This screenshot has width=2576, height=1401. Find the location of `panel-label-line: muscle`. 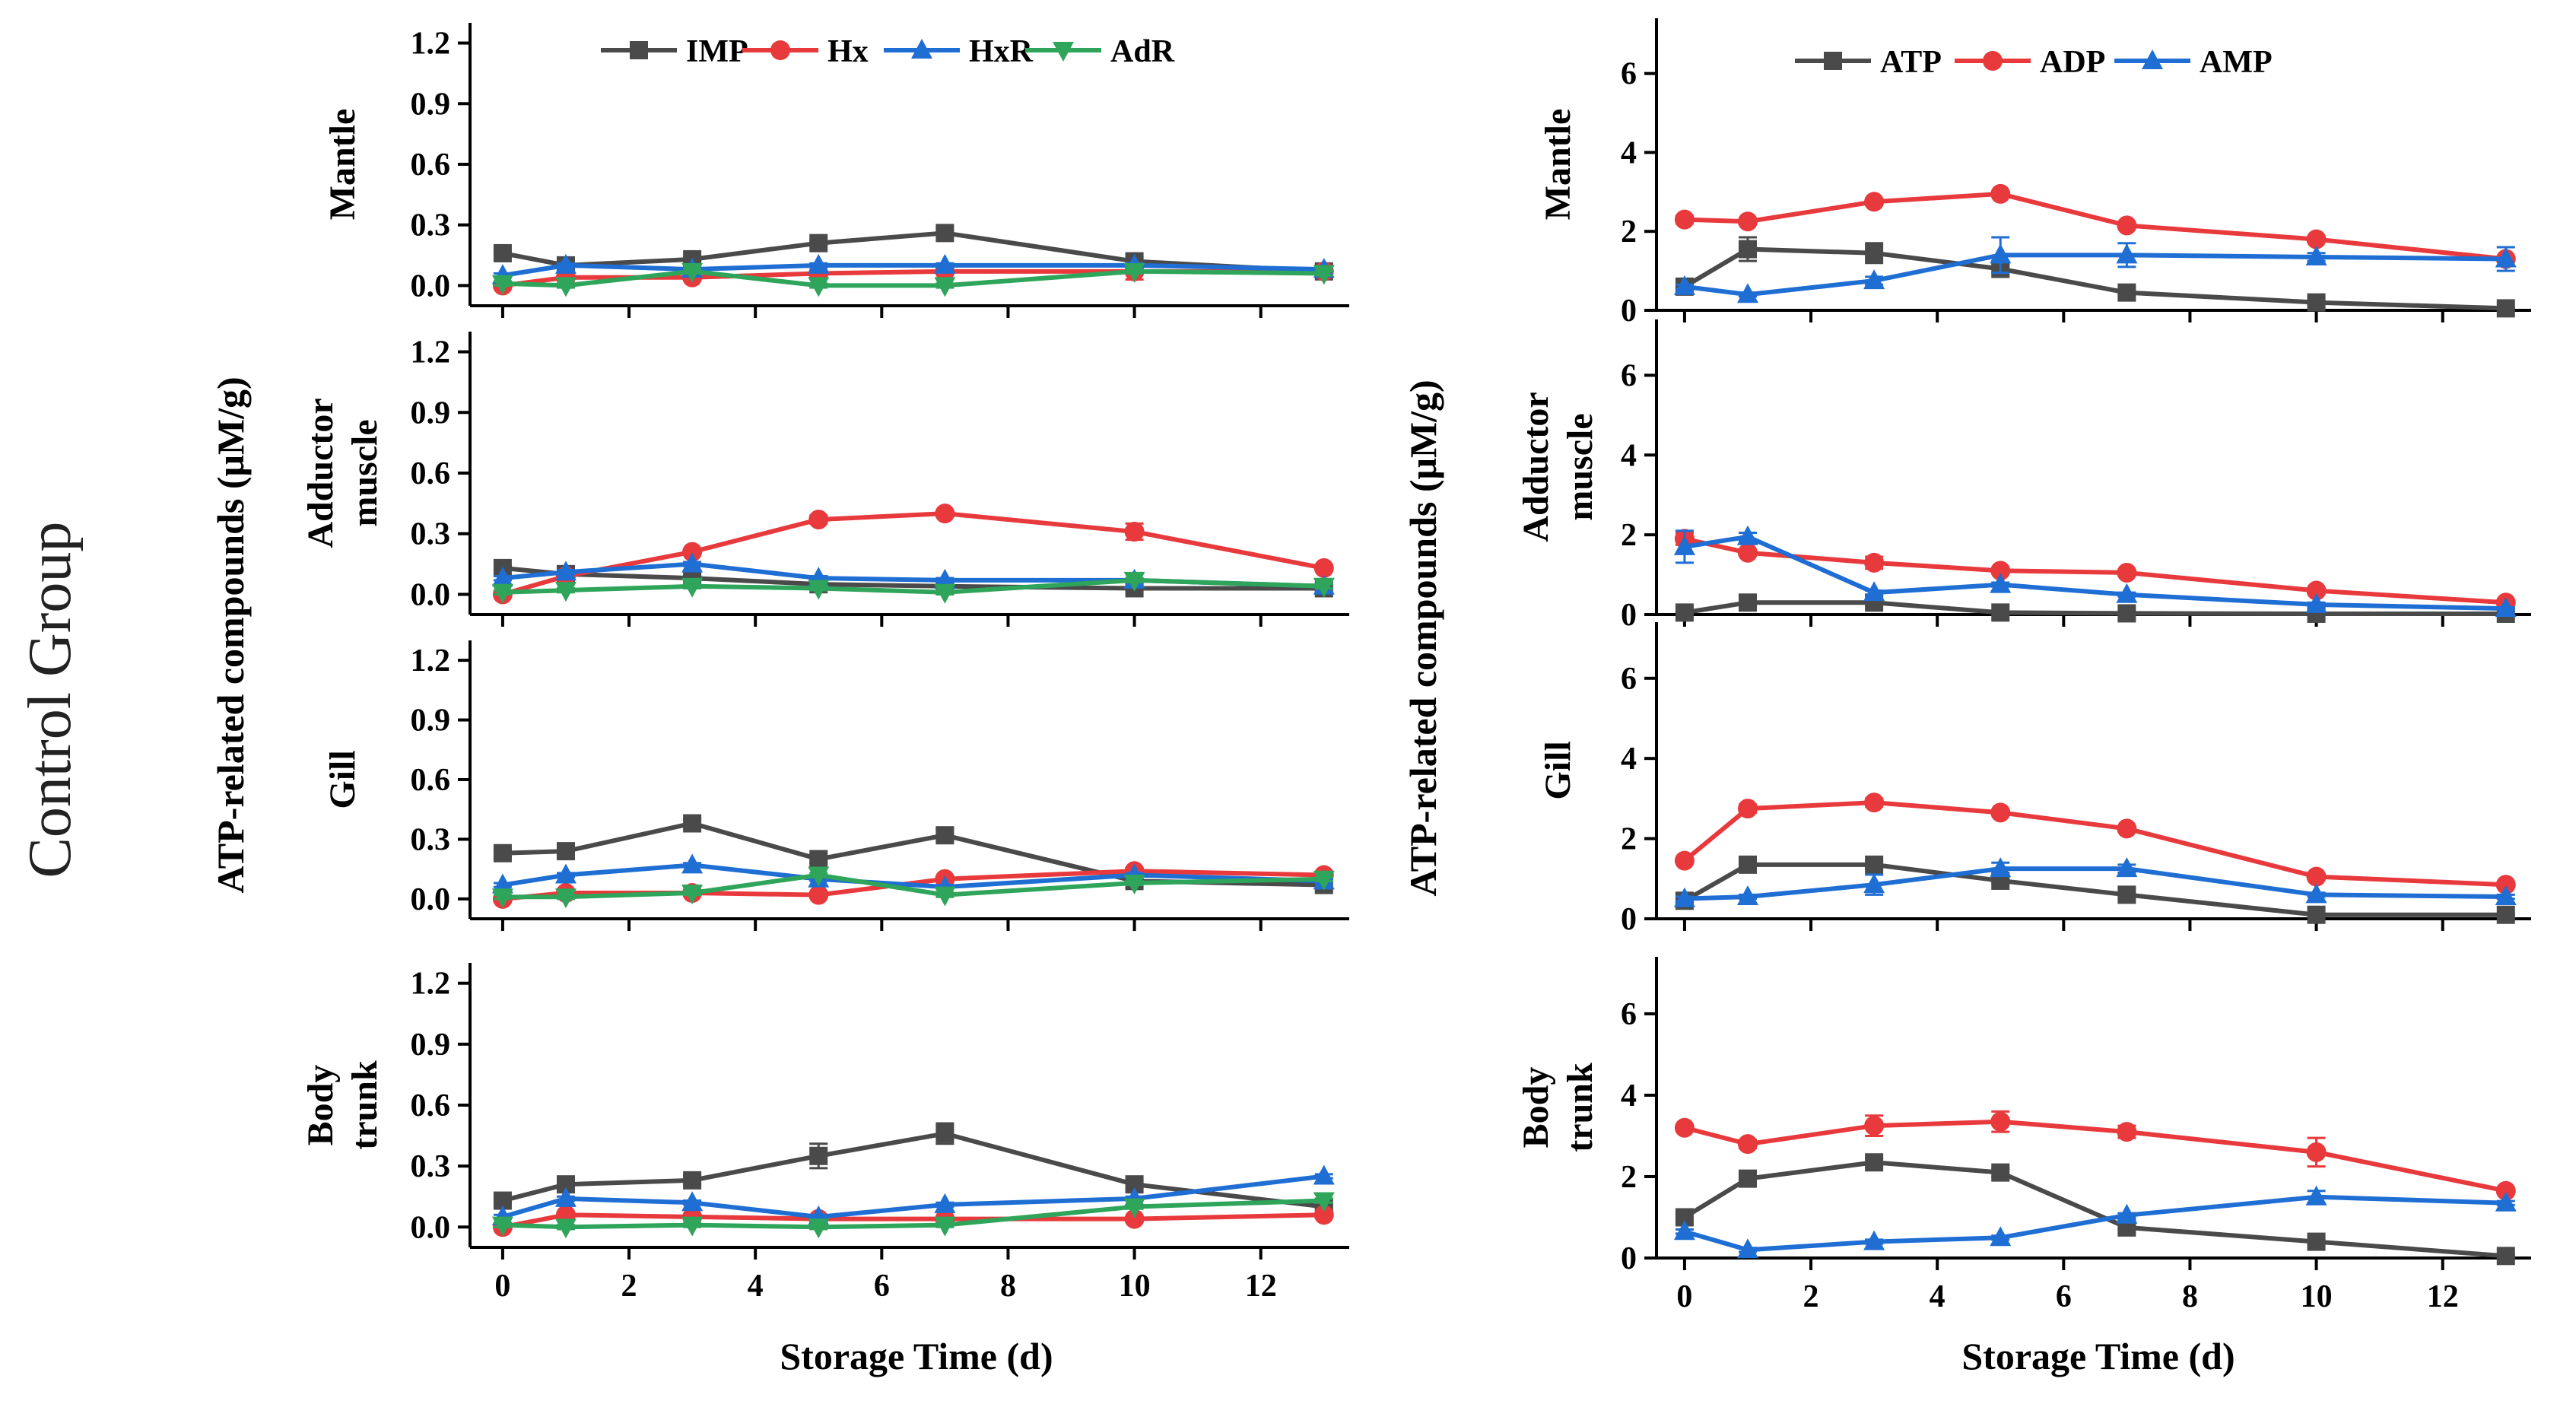

panel-label-line: muscle is located at coordinates (365, 472).